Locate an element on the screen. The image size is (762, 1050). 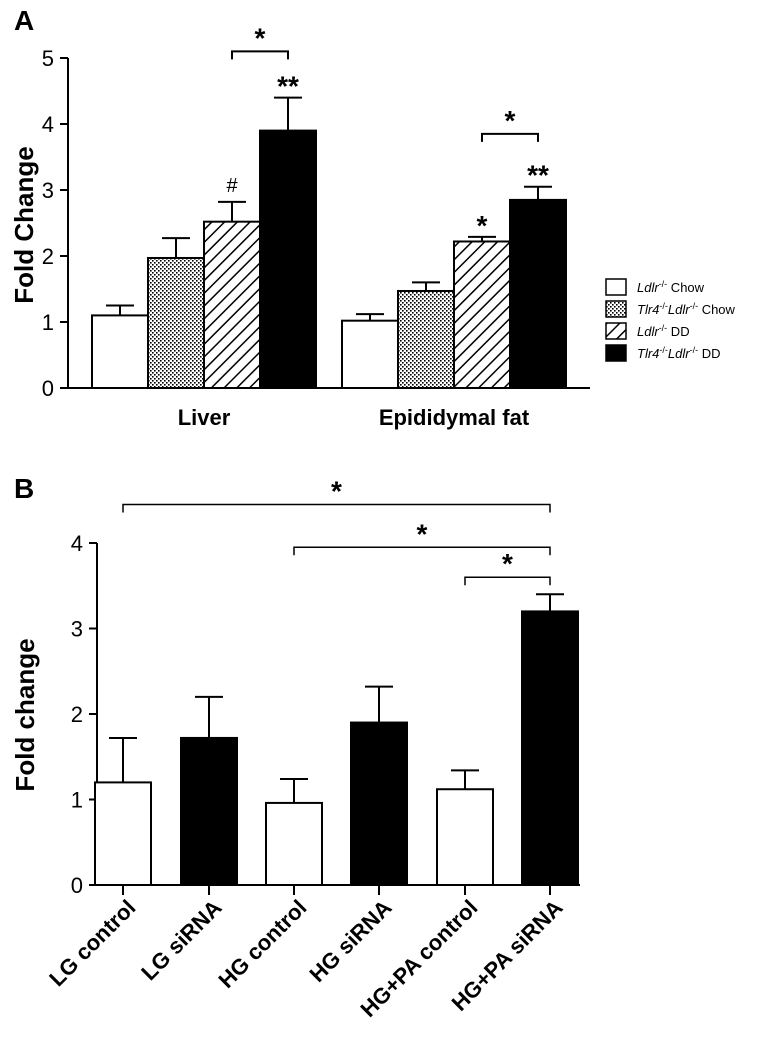
legend-label: Ldlr-/- Chow is located at coordinates (671, 287).